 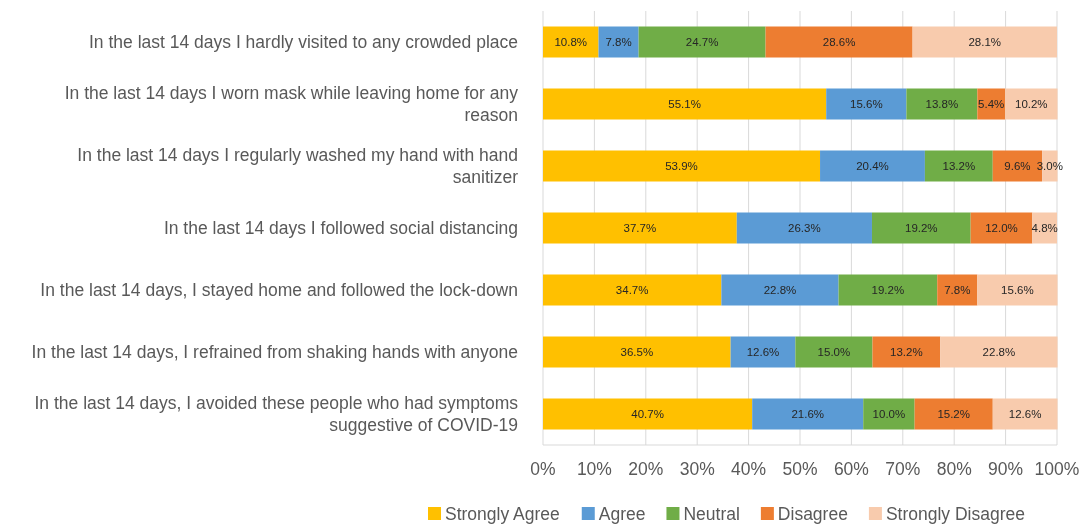 I want to click on x-tick-label: 90%, so click(x=1006, y=469).